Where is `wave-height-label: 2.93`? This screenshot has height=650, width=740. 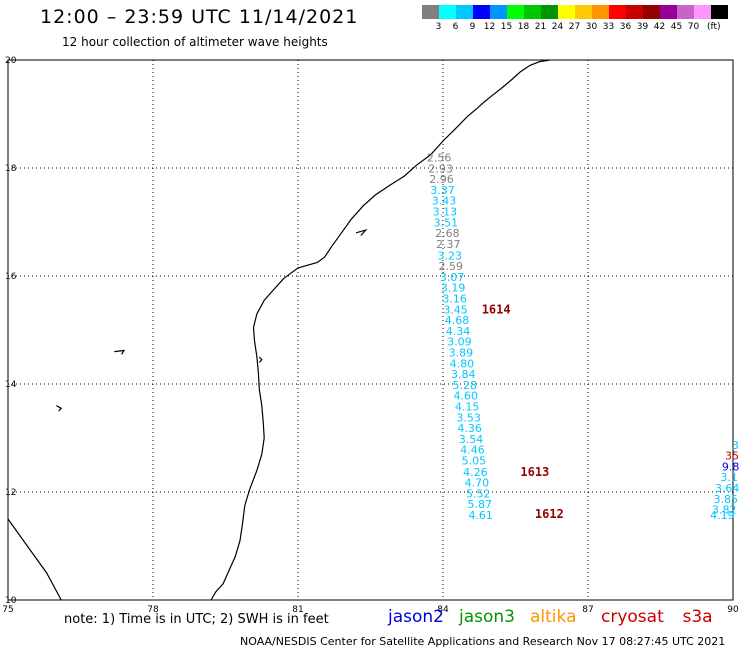
wave-height-label: 2.93 is located at coordinates (440, 168).